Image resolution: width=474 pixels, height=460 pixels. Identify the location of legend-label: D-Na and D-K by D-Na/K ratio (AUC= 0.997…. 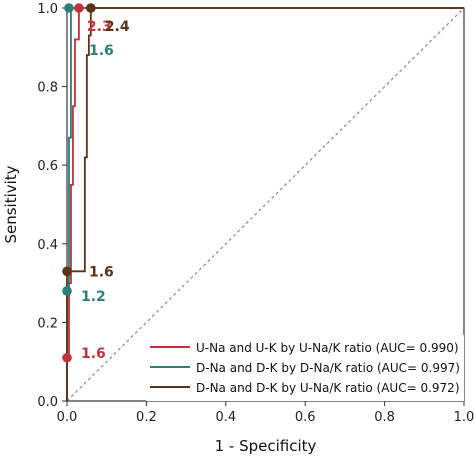
(328, 368).